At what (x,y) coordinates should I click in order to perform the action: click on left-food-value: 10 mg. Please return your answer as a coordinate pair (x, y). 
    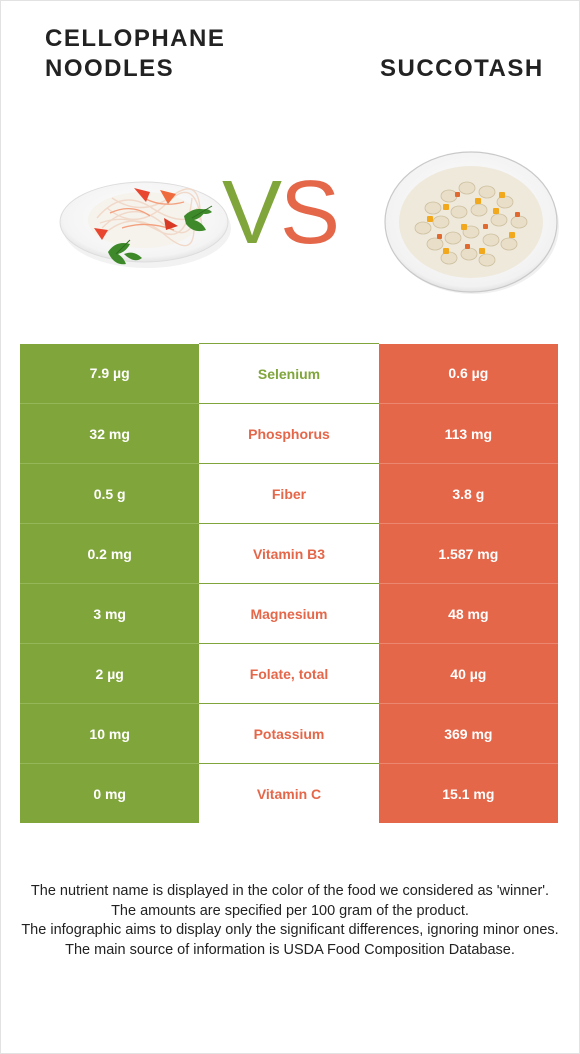
    Looking at the image, I should click on (110, 733).